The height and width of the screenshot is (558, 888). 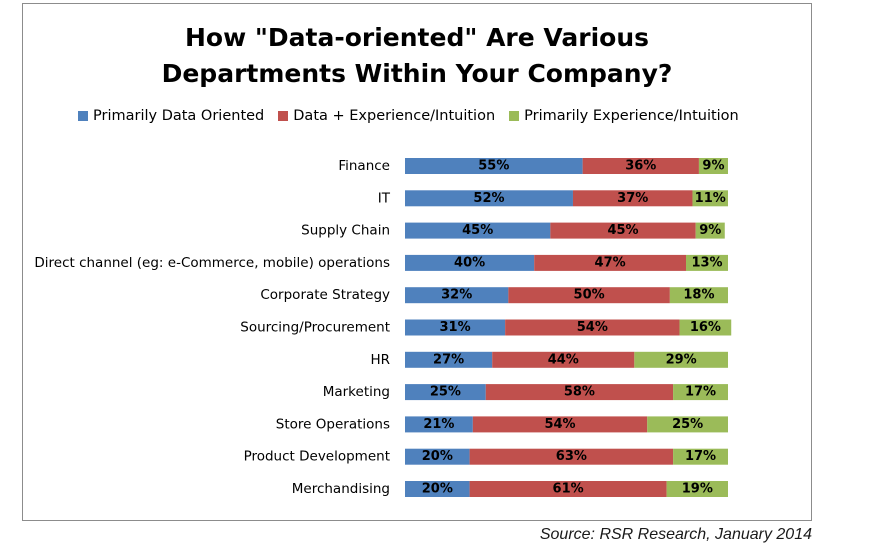 I want to click on bar-direct-channel-eg-e-commerce-mobile-operations-primarily-data-oriented, so click(x=470, y=262).